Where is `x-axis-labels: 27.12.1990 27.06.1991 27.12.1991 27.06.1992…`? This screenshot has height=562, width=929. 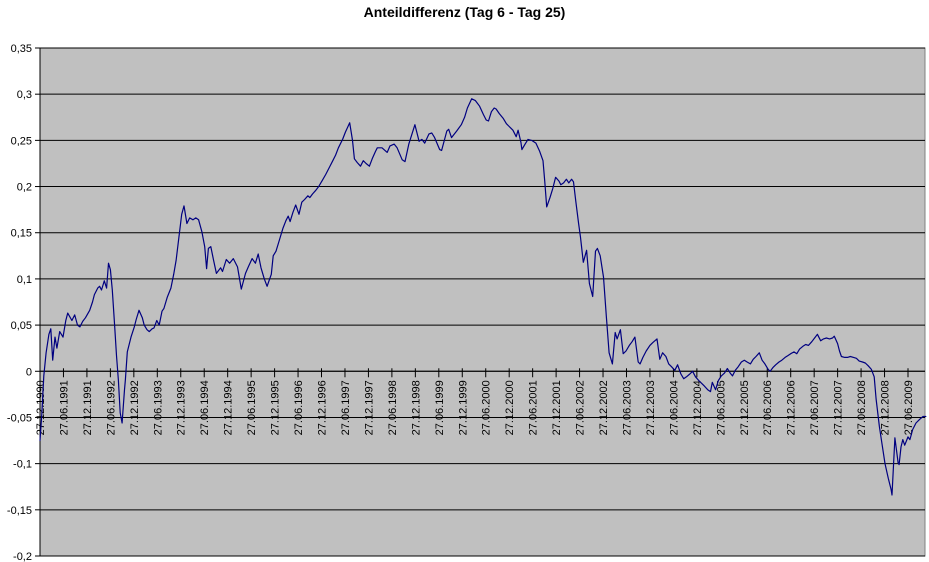 x-axis-labels: 27.12.1990 27.06.1991 27.12.1991 27.06.1992… is located at coordinates (475, 401).